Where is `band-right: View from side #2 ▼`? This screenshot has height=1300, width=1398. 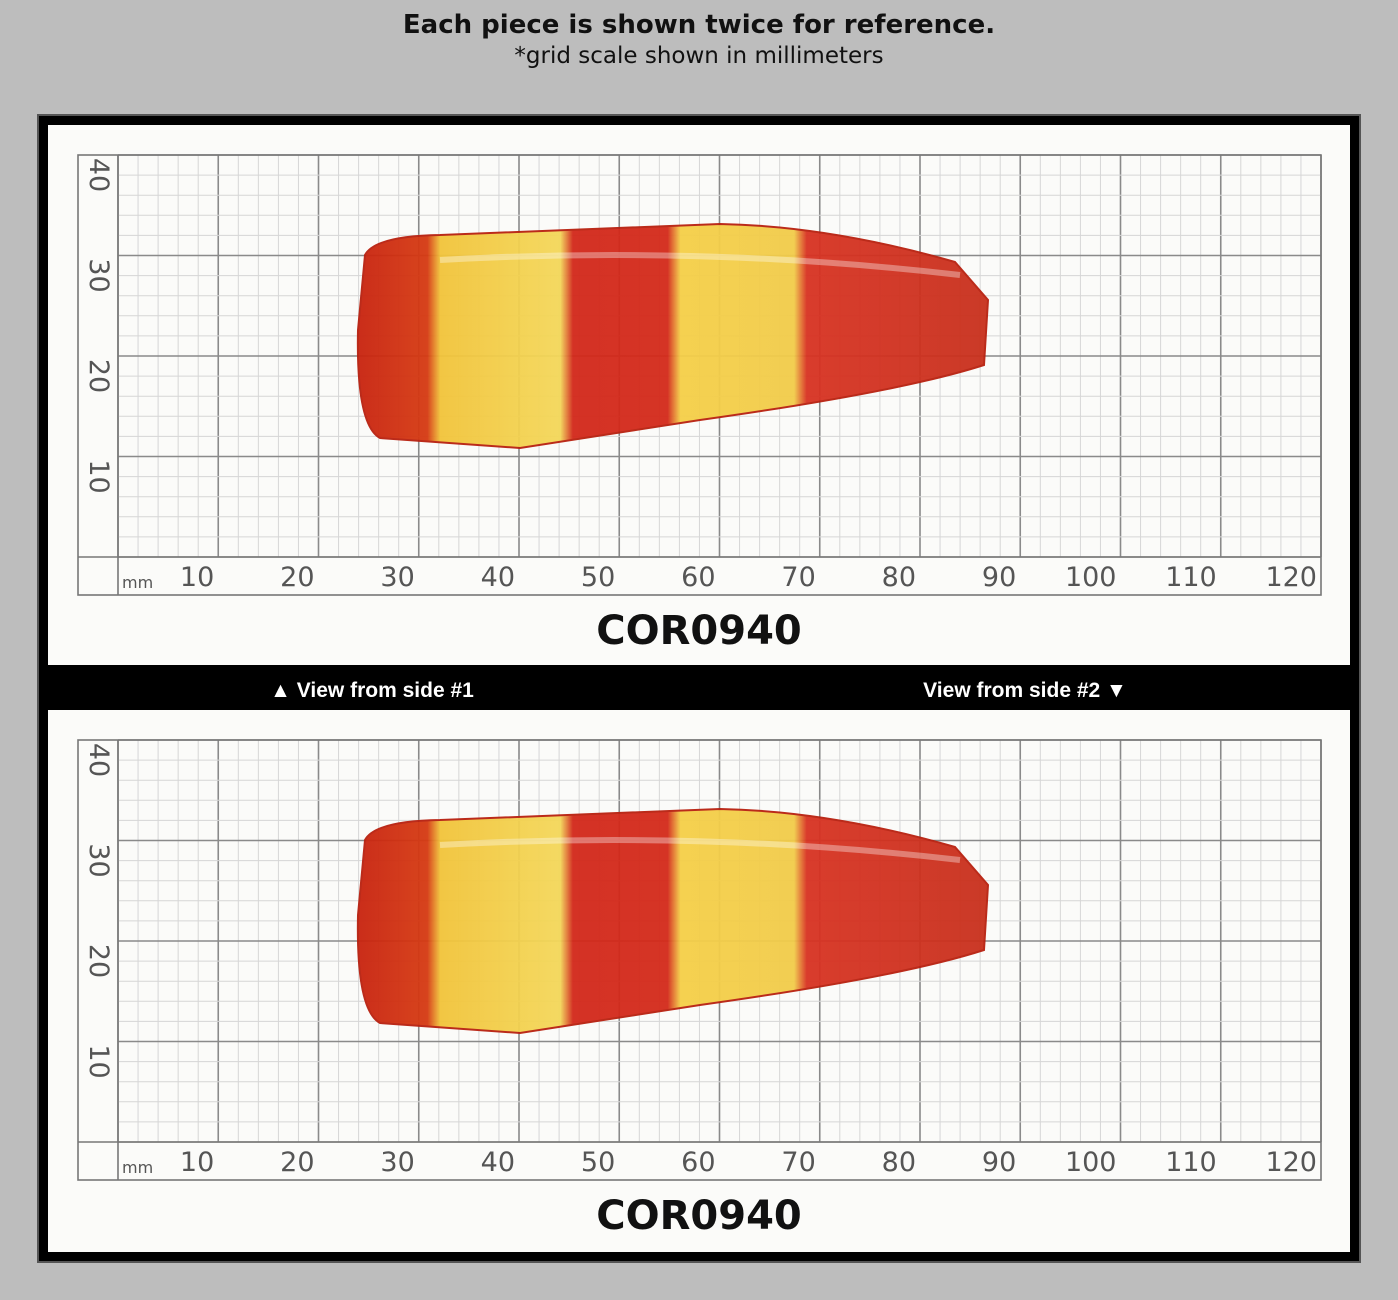
band-right: View from side #2 ▼ is located at coordinates (1025, 690).